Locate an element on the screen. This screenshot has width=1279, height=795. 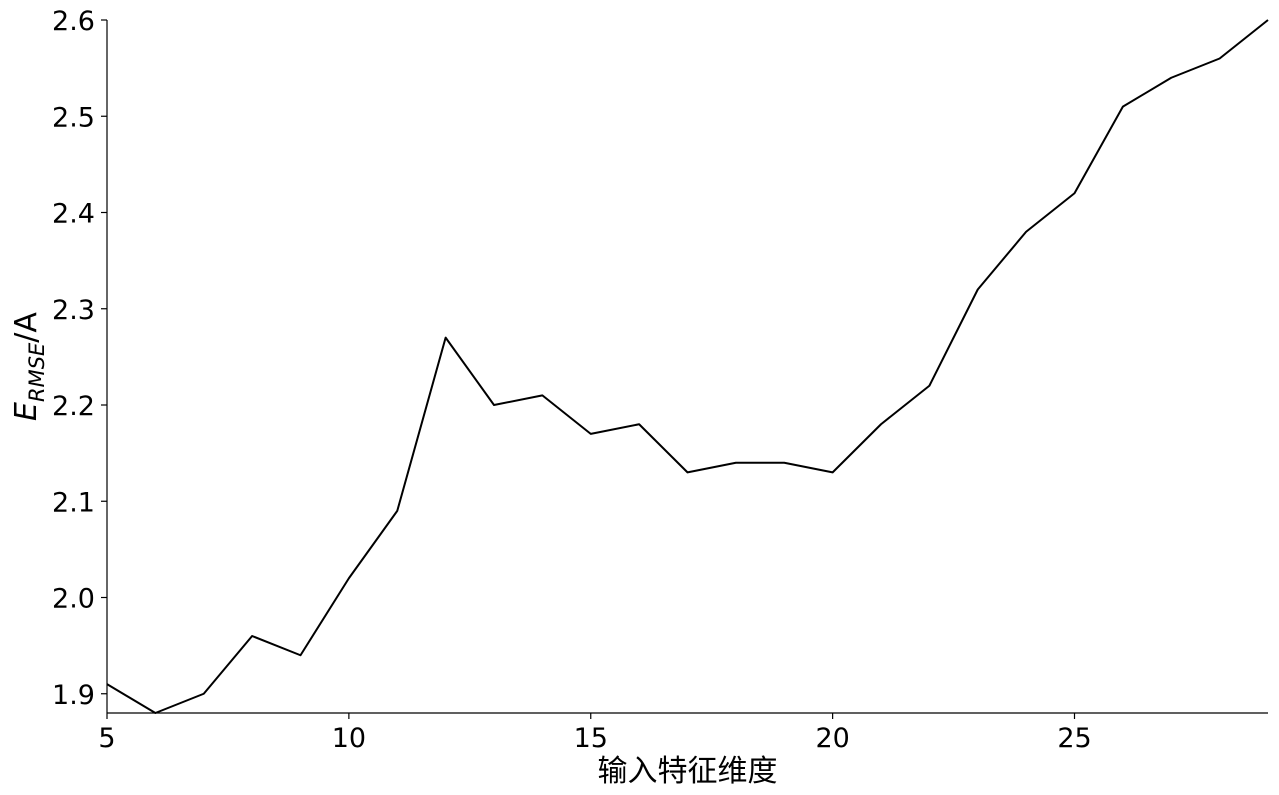
y-axis-label-unit: /A is located at coordinates (26, 327).